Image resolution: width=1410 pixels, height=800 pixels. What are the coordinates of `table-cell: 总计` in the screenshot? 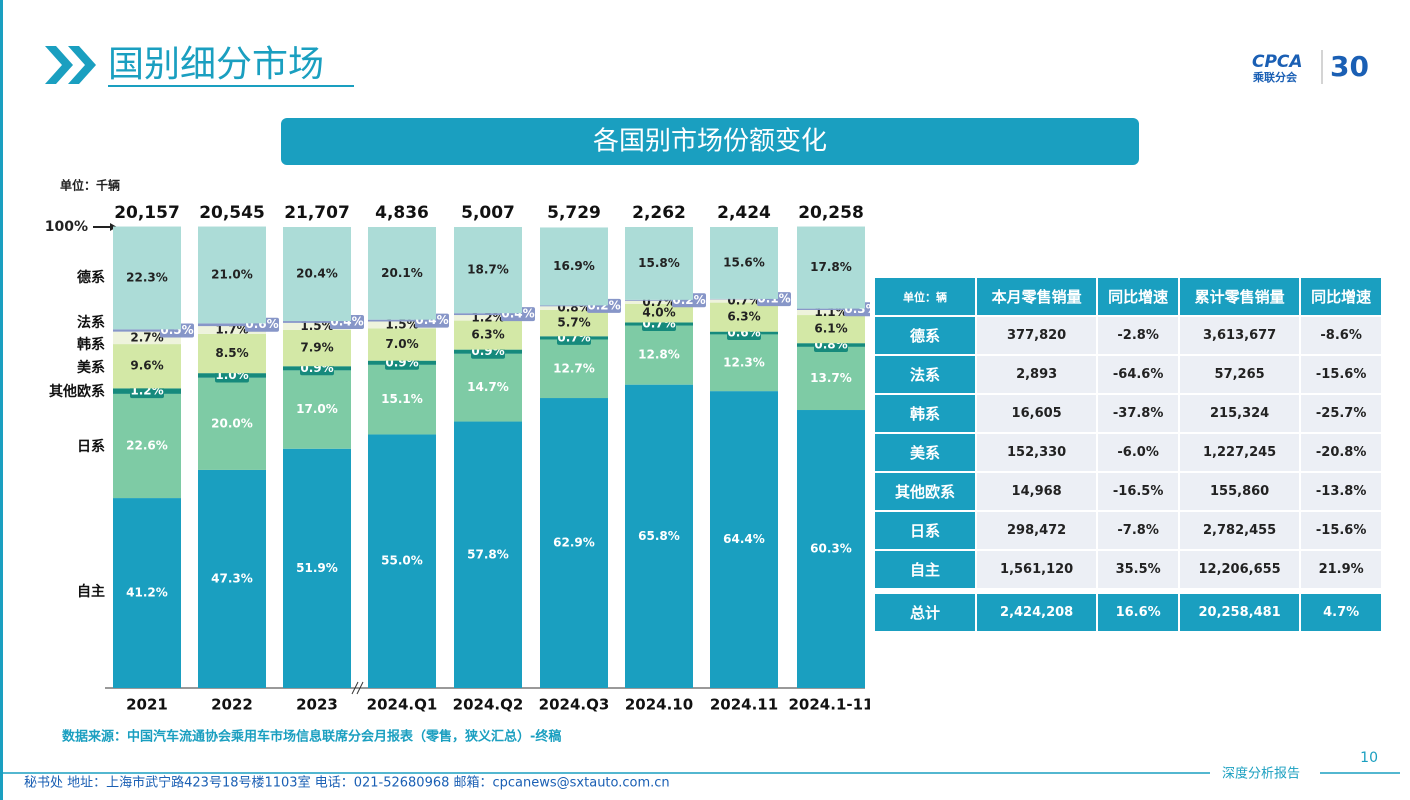 It's located at (925, 612).